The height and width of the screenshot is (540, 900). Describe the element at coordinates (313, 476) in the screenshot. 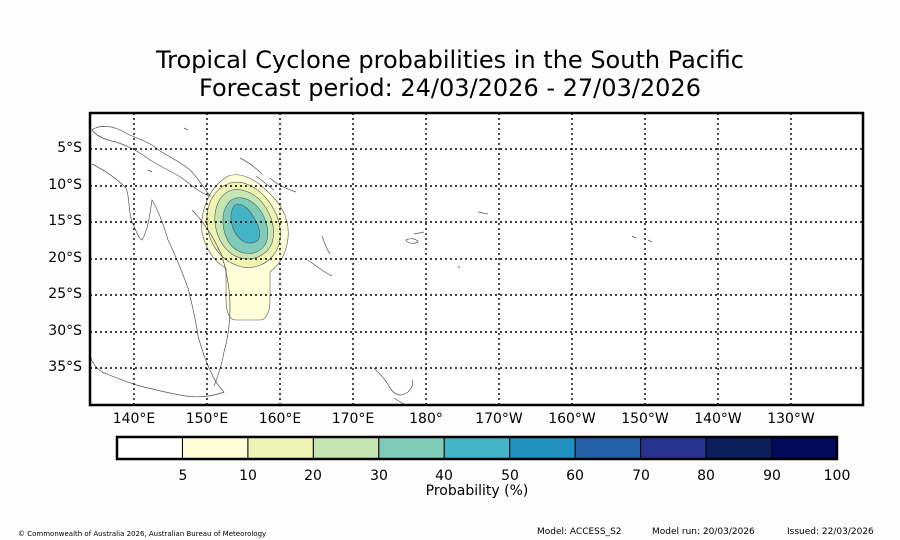

I see `colorbar-tick-label: 20` at that location.